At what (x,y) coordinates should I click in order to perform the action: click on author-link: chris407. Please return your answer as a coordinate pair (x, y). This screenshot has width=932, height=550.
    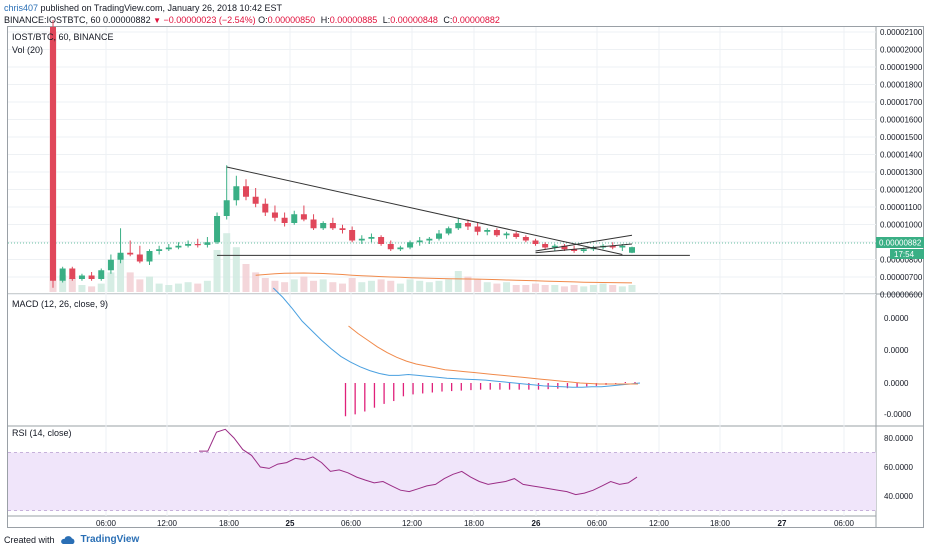
    Looking at the image, I should click on (21, 8).